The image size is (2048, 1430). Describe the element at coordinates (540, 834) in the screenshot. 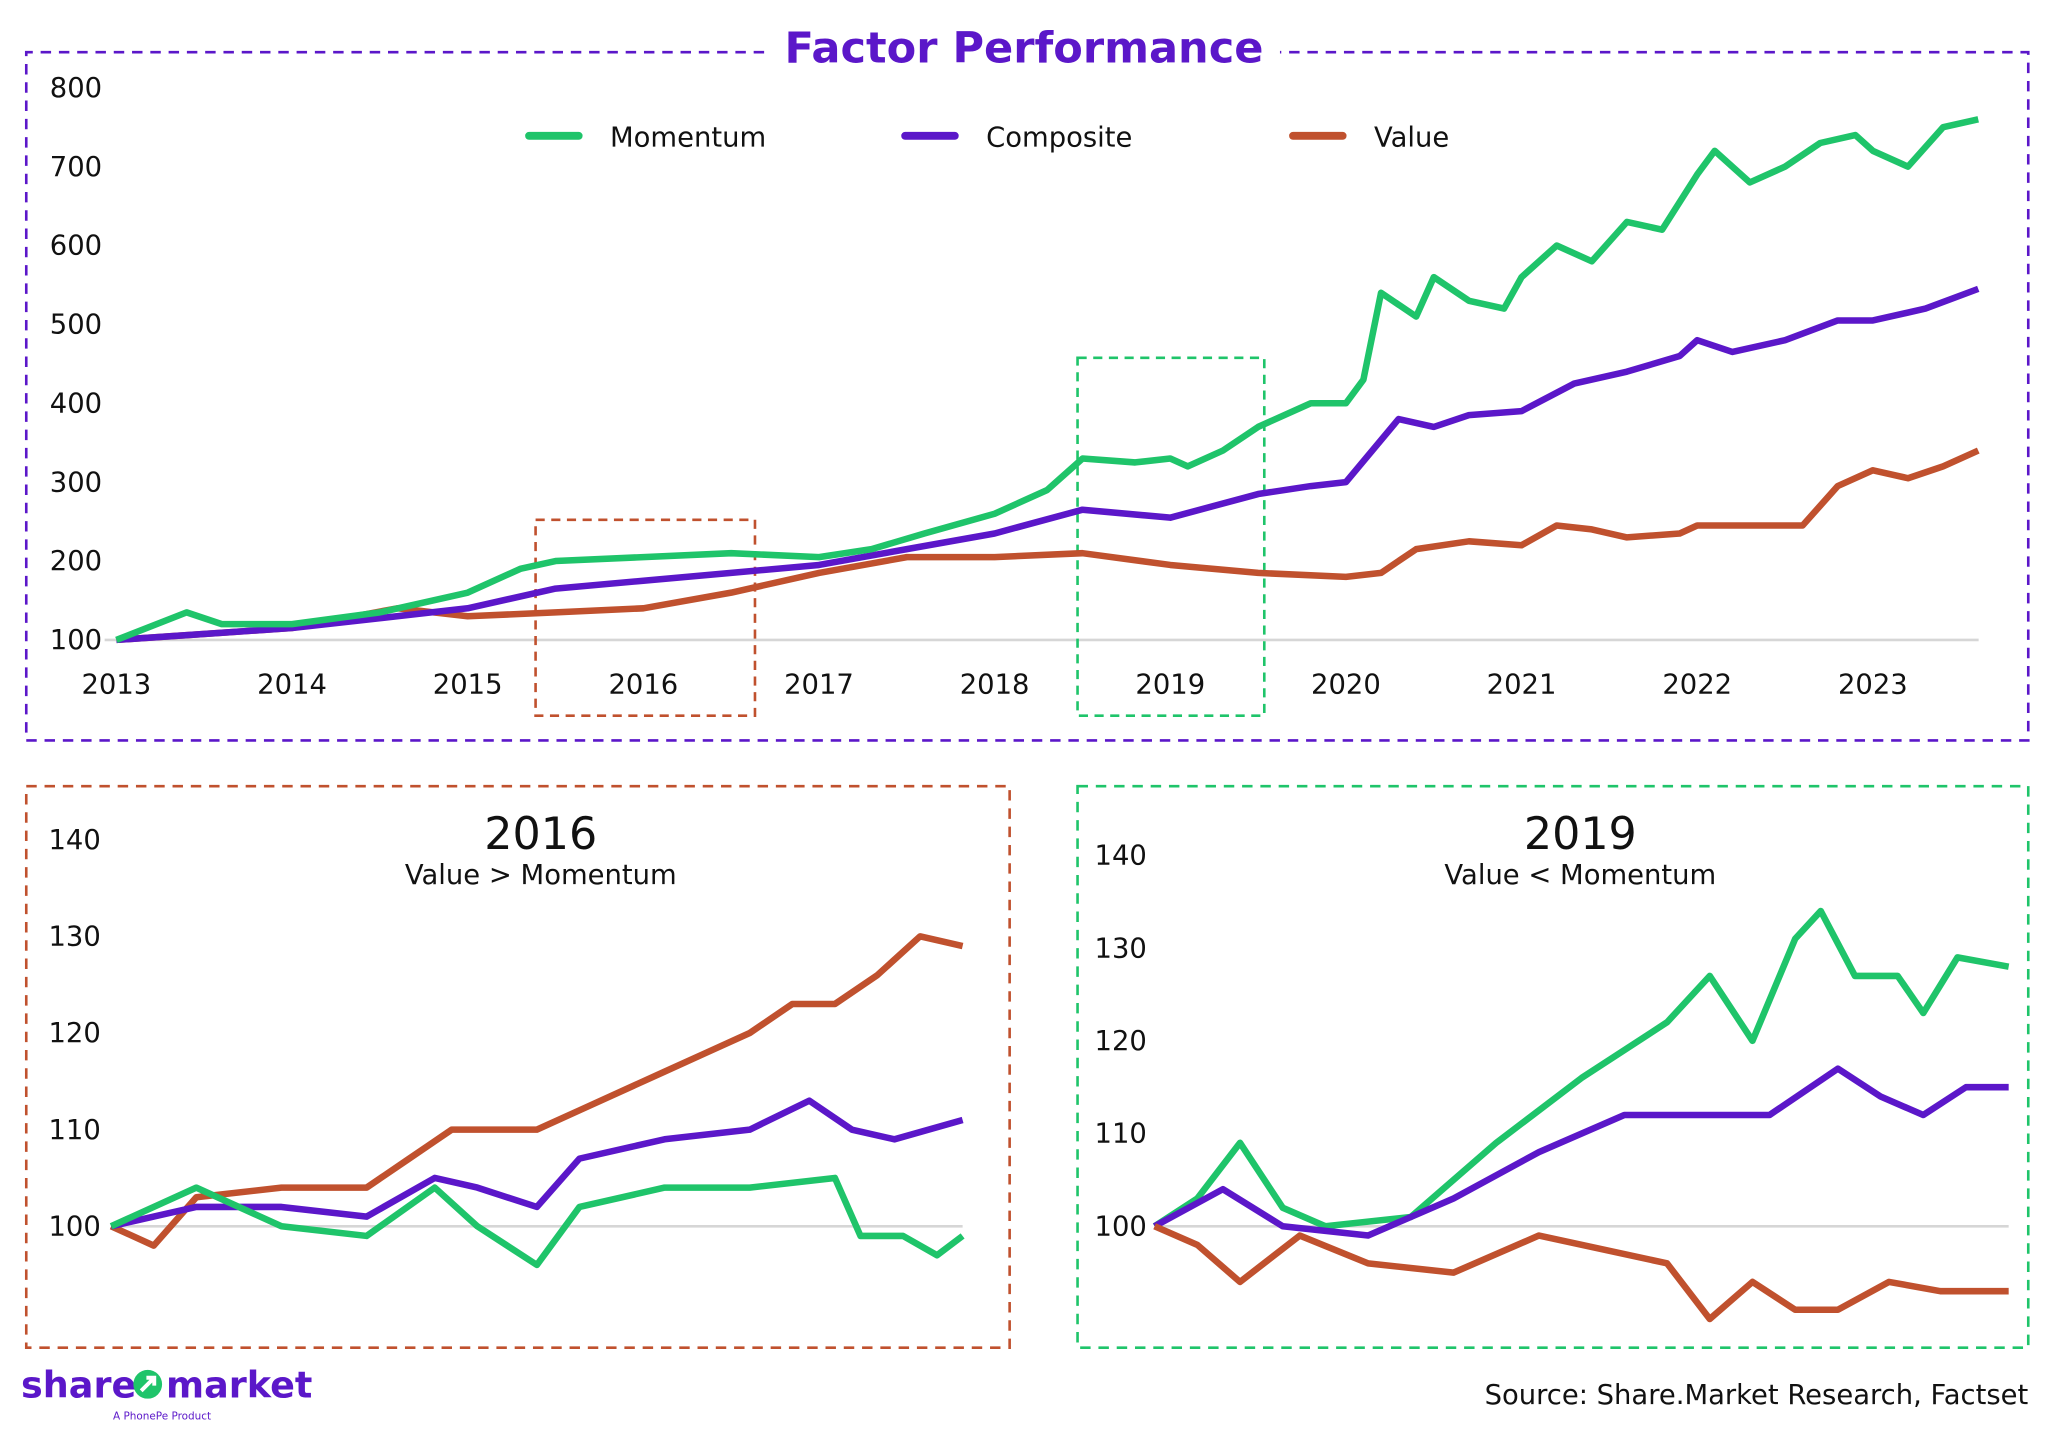

I see `sub-title-2016: 2016` at that location.